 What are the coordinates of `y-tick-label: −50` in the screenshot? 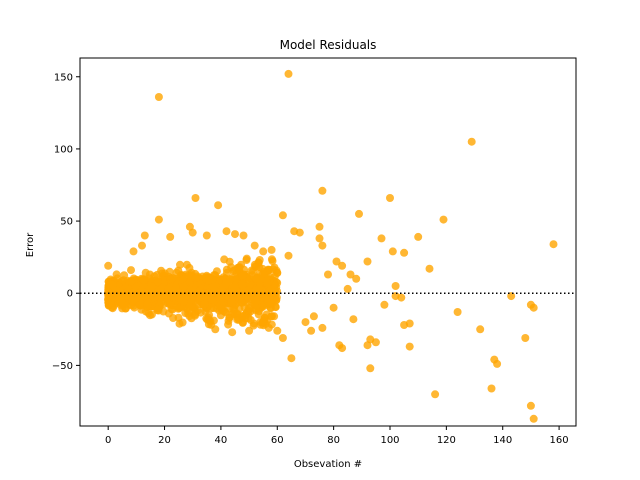 It's located at (62, 366).